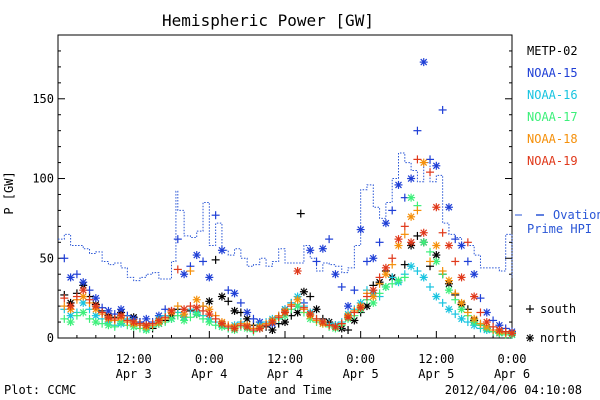 Image resolution: width=600 pixels, height=400 pixels. Describe the element at coordinates (530, 338) in the screenshot. I see `legend-north-marker` at that location.